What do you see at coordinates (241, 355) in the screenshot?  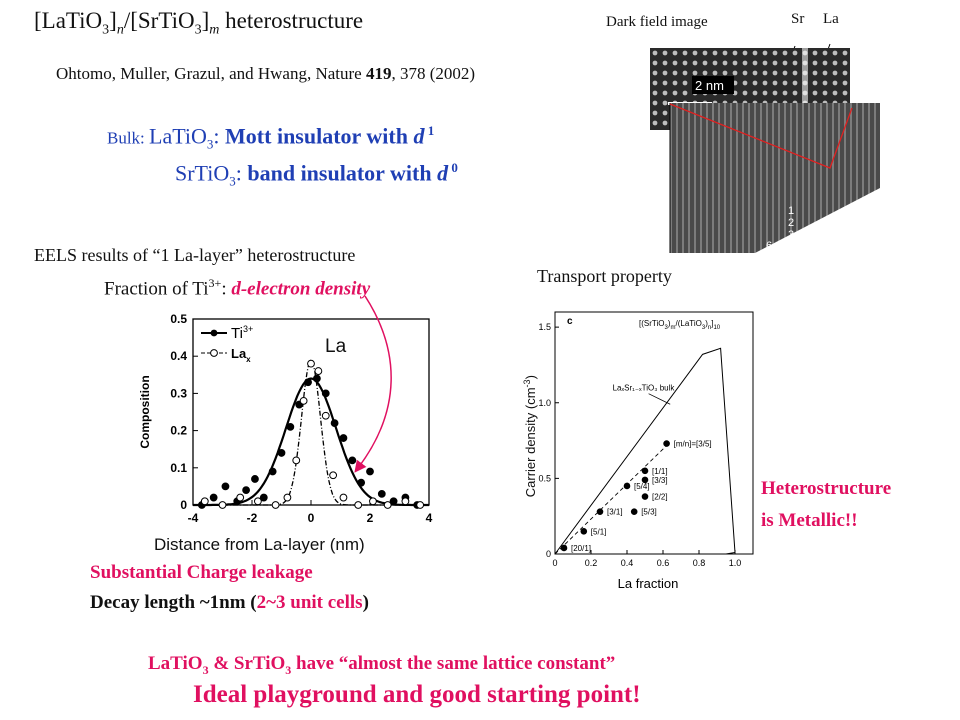 I see `legend-la-label: Lax` at bounding box center [241, 355].